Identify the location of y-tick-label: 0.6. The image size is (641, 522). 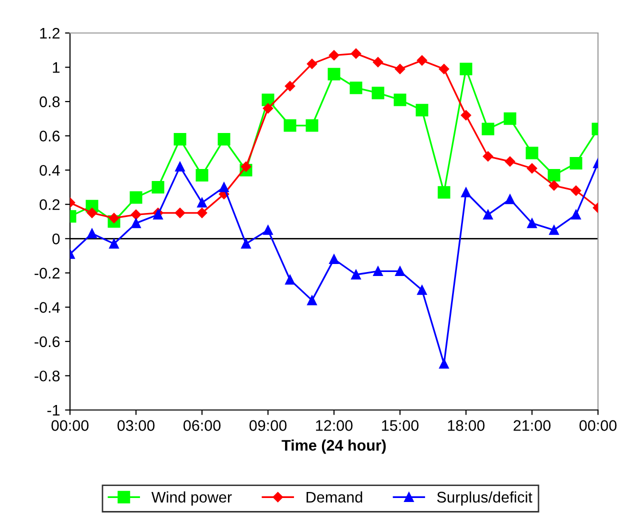
(50, 136).